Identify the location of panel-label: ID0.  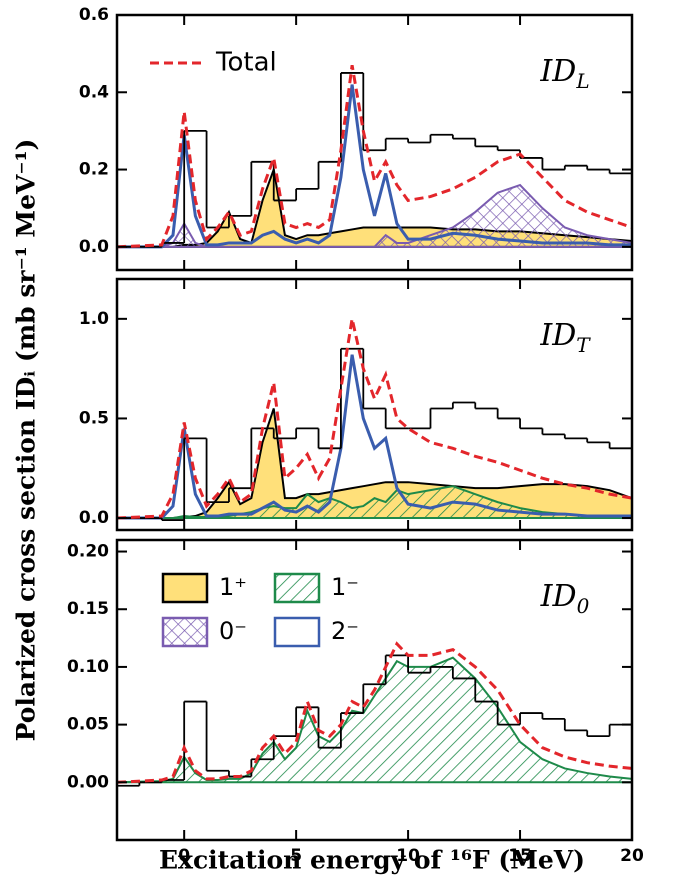
(565, 598).